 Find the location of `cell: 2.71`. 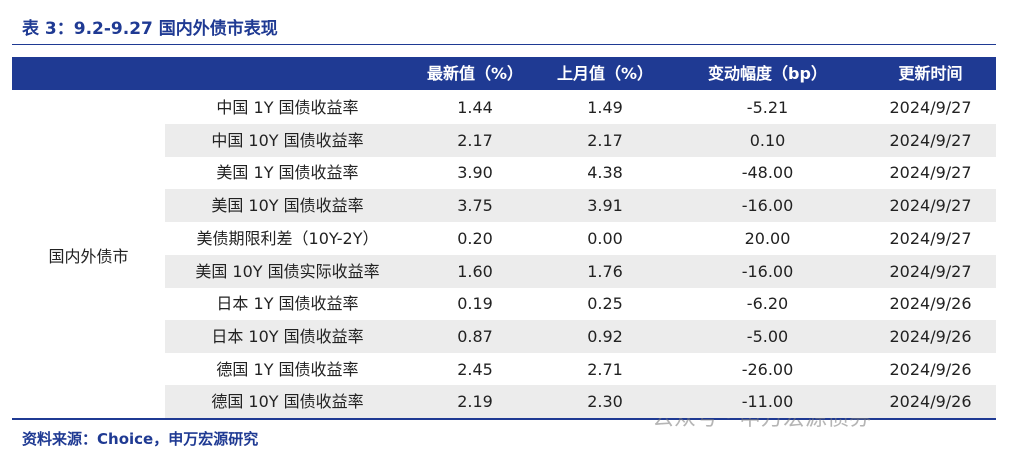

cell: 2.71 is located at coordinates (605, 369).